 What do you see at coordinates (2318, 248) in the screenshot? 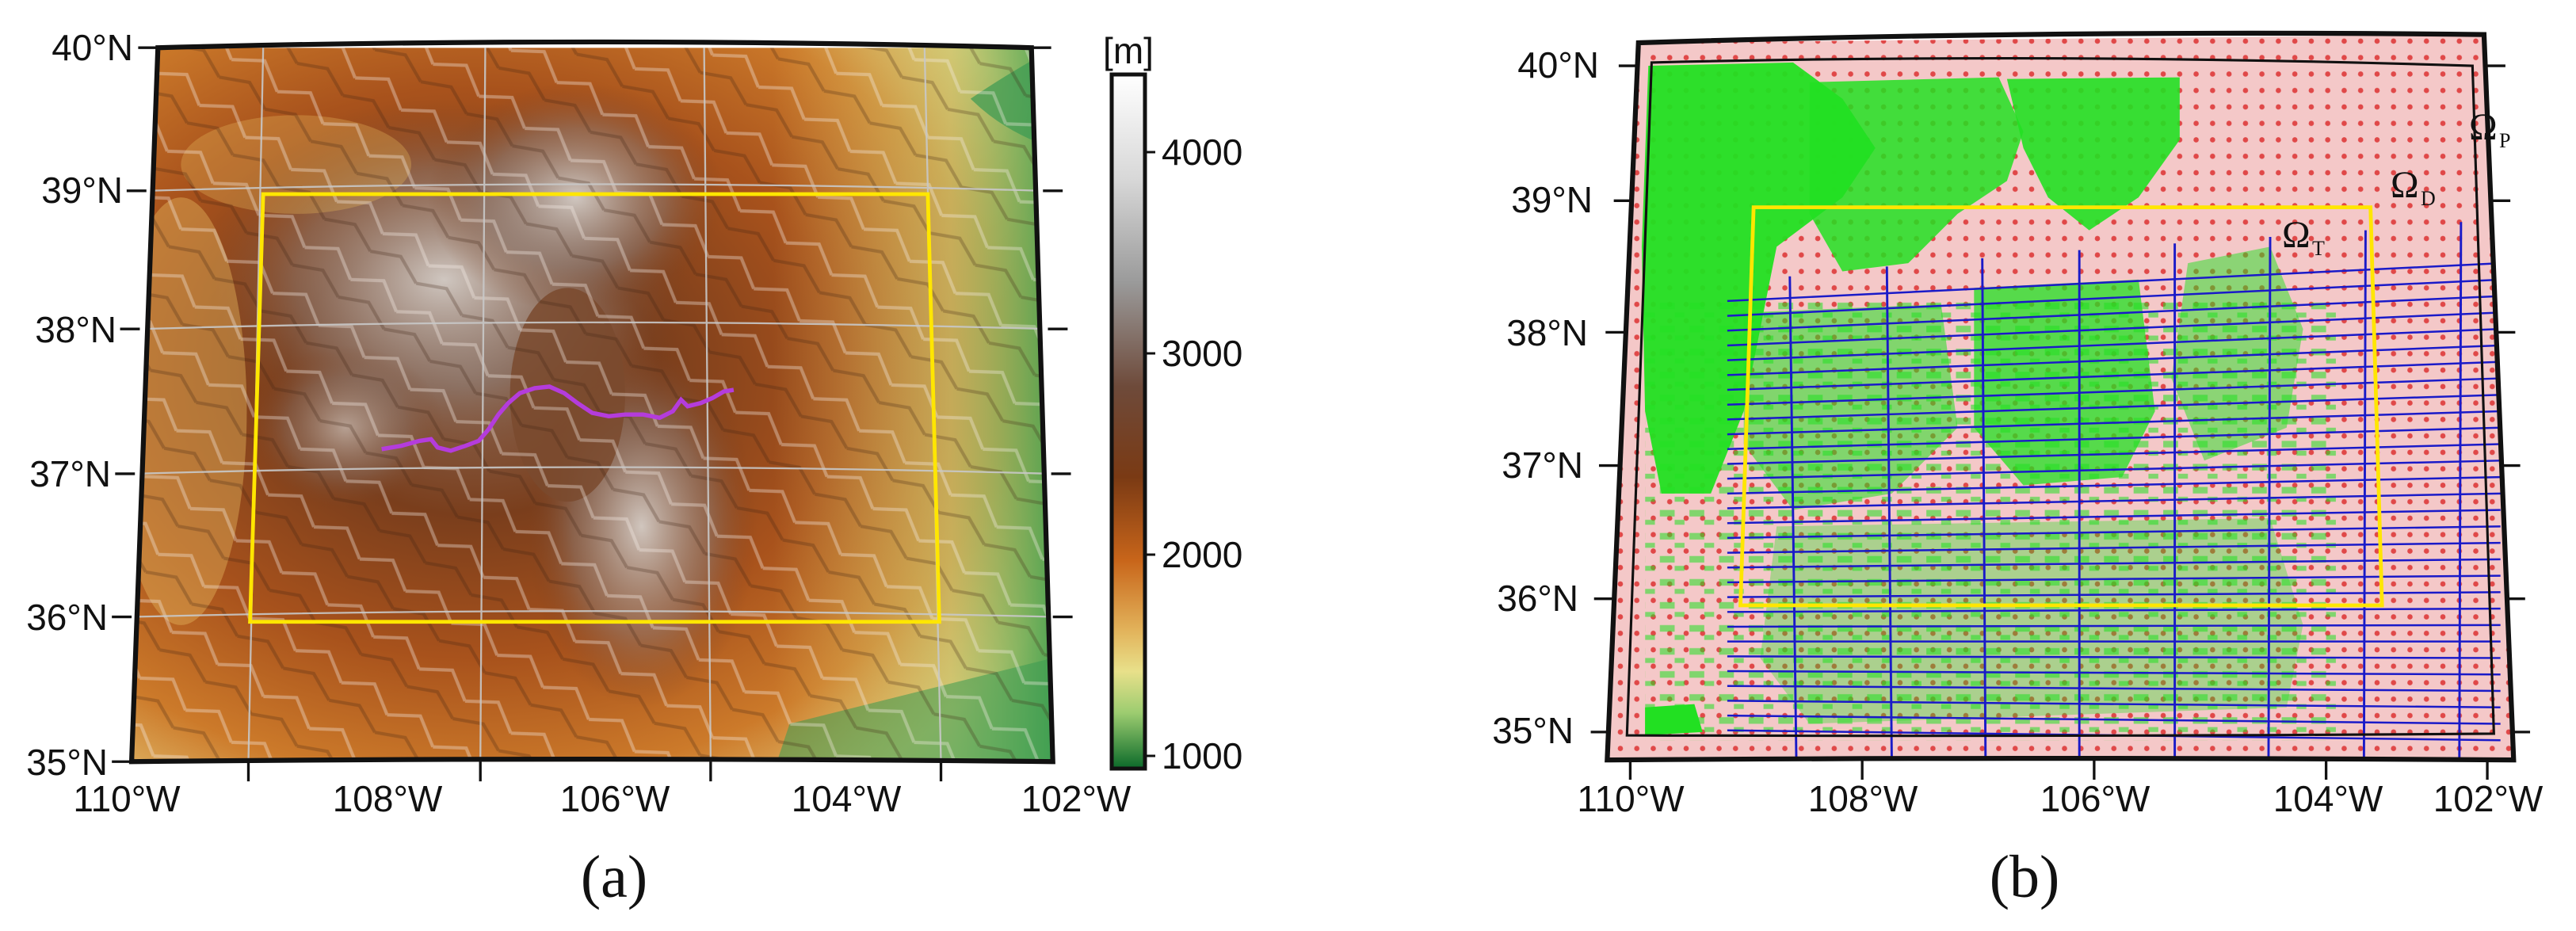
I see `omega-t-sub: T` at bounding box center [2318, 248].